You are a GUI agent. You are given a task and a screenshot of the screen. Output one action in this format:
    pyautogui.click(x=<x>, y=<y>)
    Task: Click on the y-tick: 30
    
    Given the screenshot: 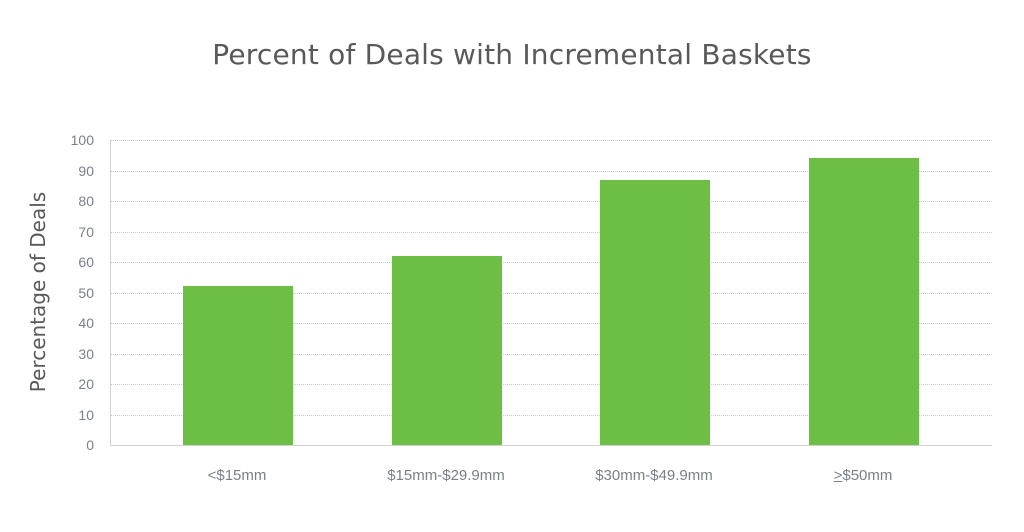 What is the action you would take?
    pyautogui.click(x=86, y=353)
    